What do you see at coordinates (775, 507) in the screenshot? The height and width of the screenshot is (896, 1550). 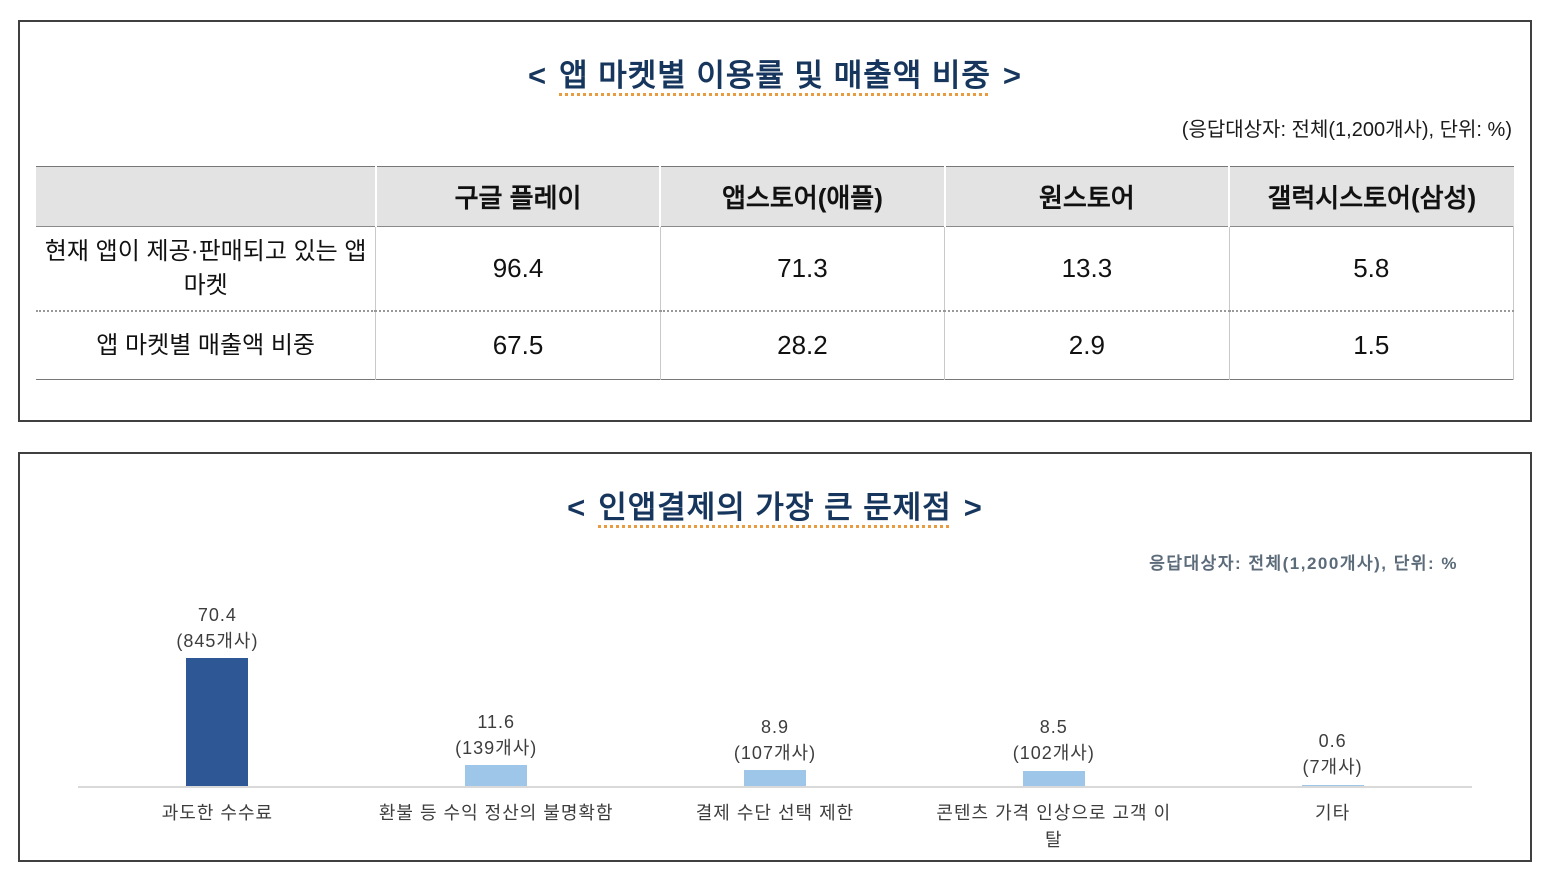 I see `chart-title-text: 인앱결제의 가장 큰 문제점` at bounding box center [775, 507].